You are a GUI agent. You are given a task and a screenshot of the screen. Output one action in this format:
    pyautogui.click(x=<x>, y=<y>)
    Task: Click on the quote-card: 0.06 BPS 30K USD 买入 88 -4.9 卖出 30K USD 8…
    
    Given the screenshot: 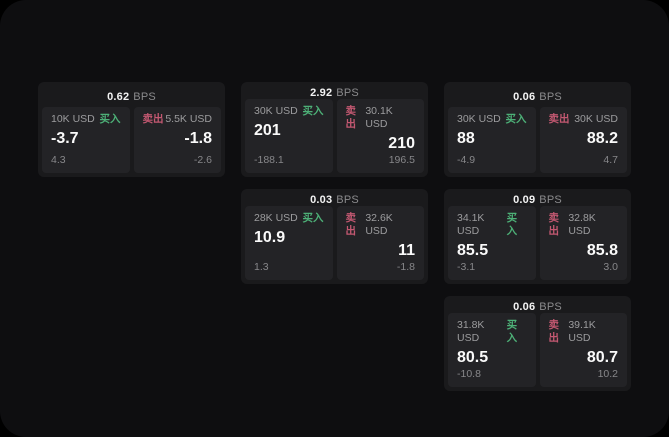 What is the action you would take?
    pyautogui.click(x=537, y=129)
    